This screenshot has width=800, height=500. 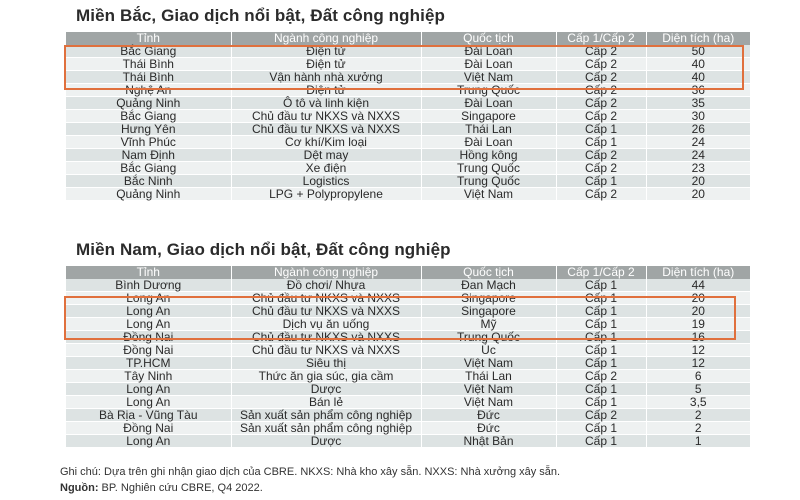 What do you see at coordinates (149, 415) in the screenshot?
I see `table-cell: Bà Rịa - Vũng Tàu` at bounding box center [149, 415].